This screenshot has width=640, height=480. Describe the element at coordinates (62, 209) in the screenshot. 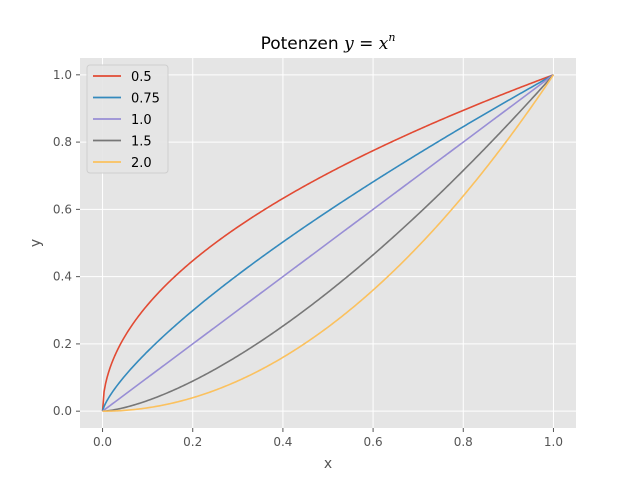

I see `y-tick-label: 0.6` at that location.